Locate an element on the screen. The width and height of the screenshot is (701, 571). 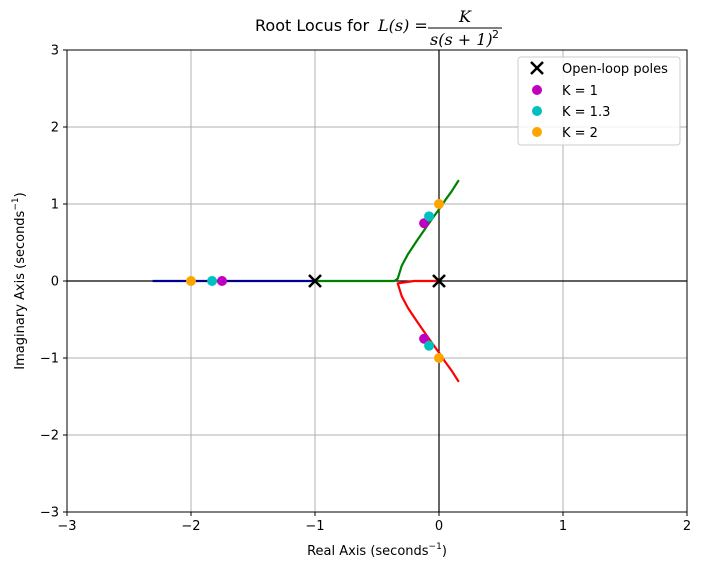
legend-item-k1: K = 1 is located at coordinates (565, 91).